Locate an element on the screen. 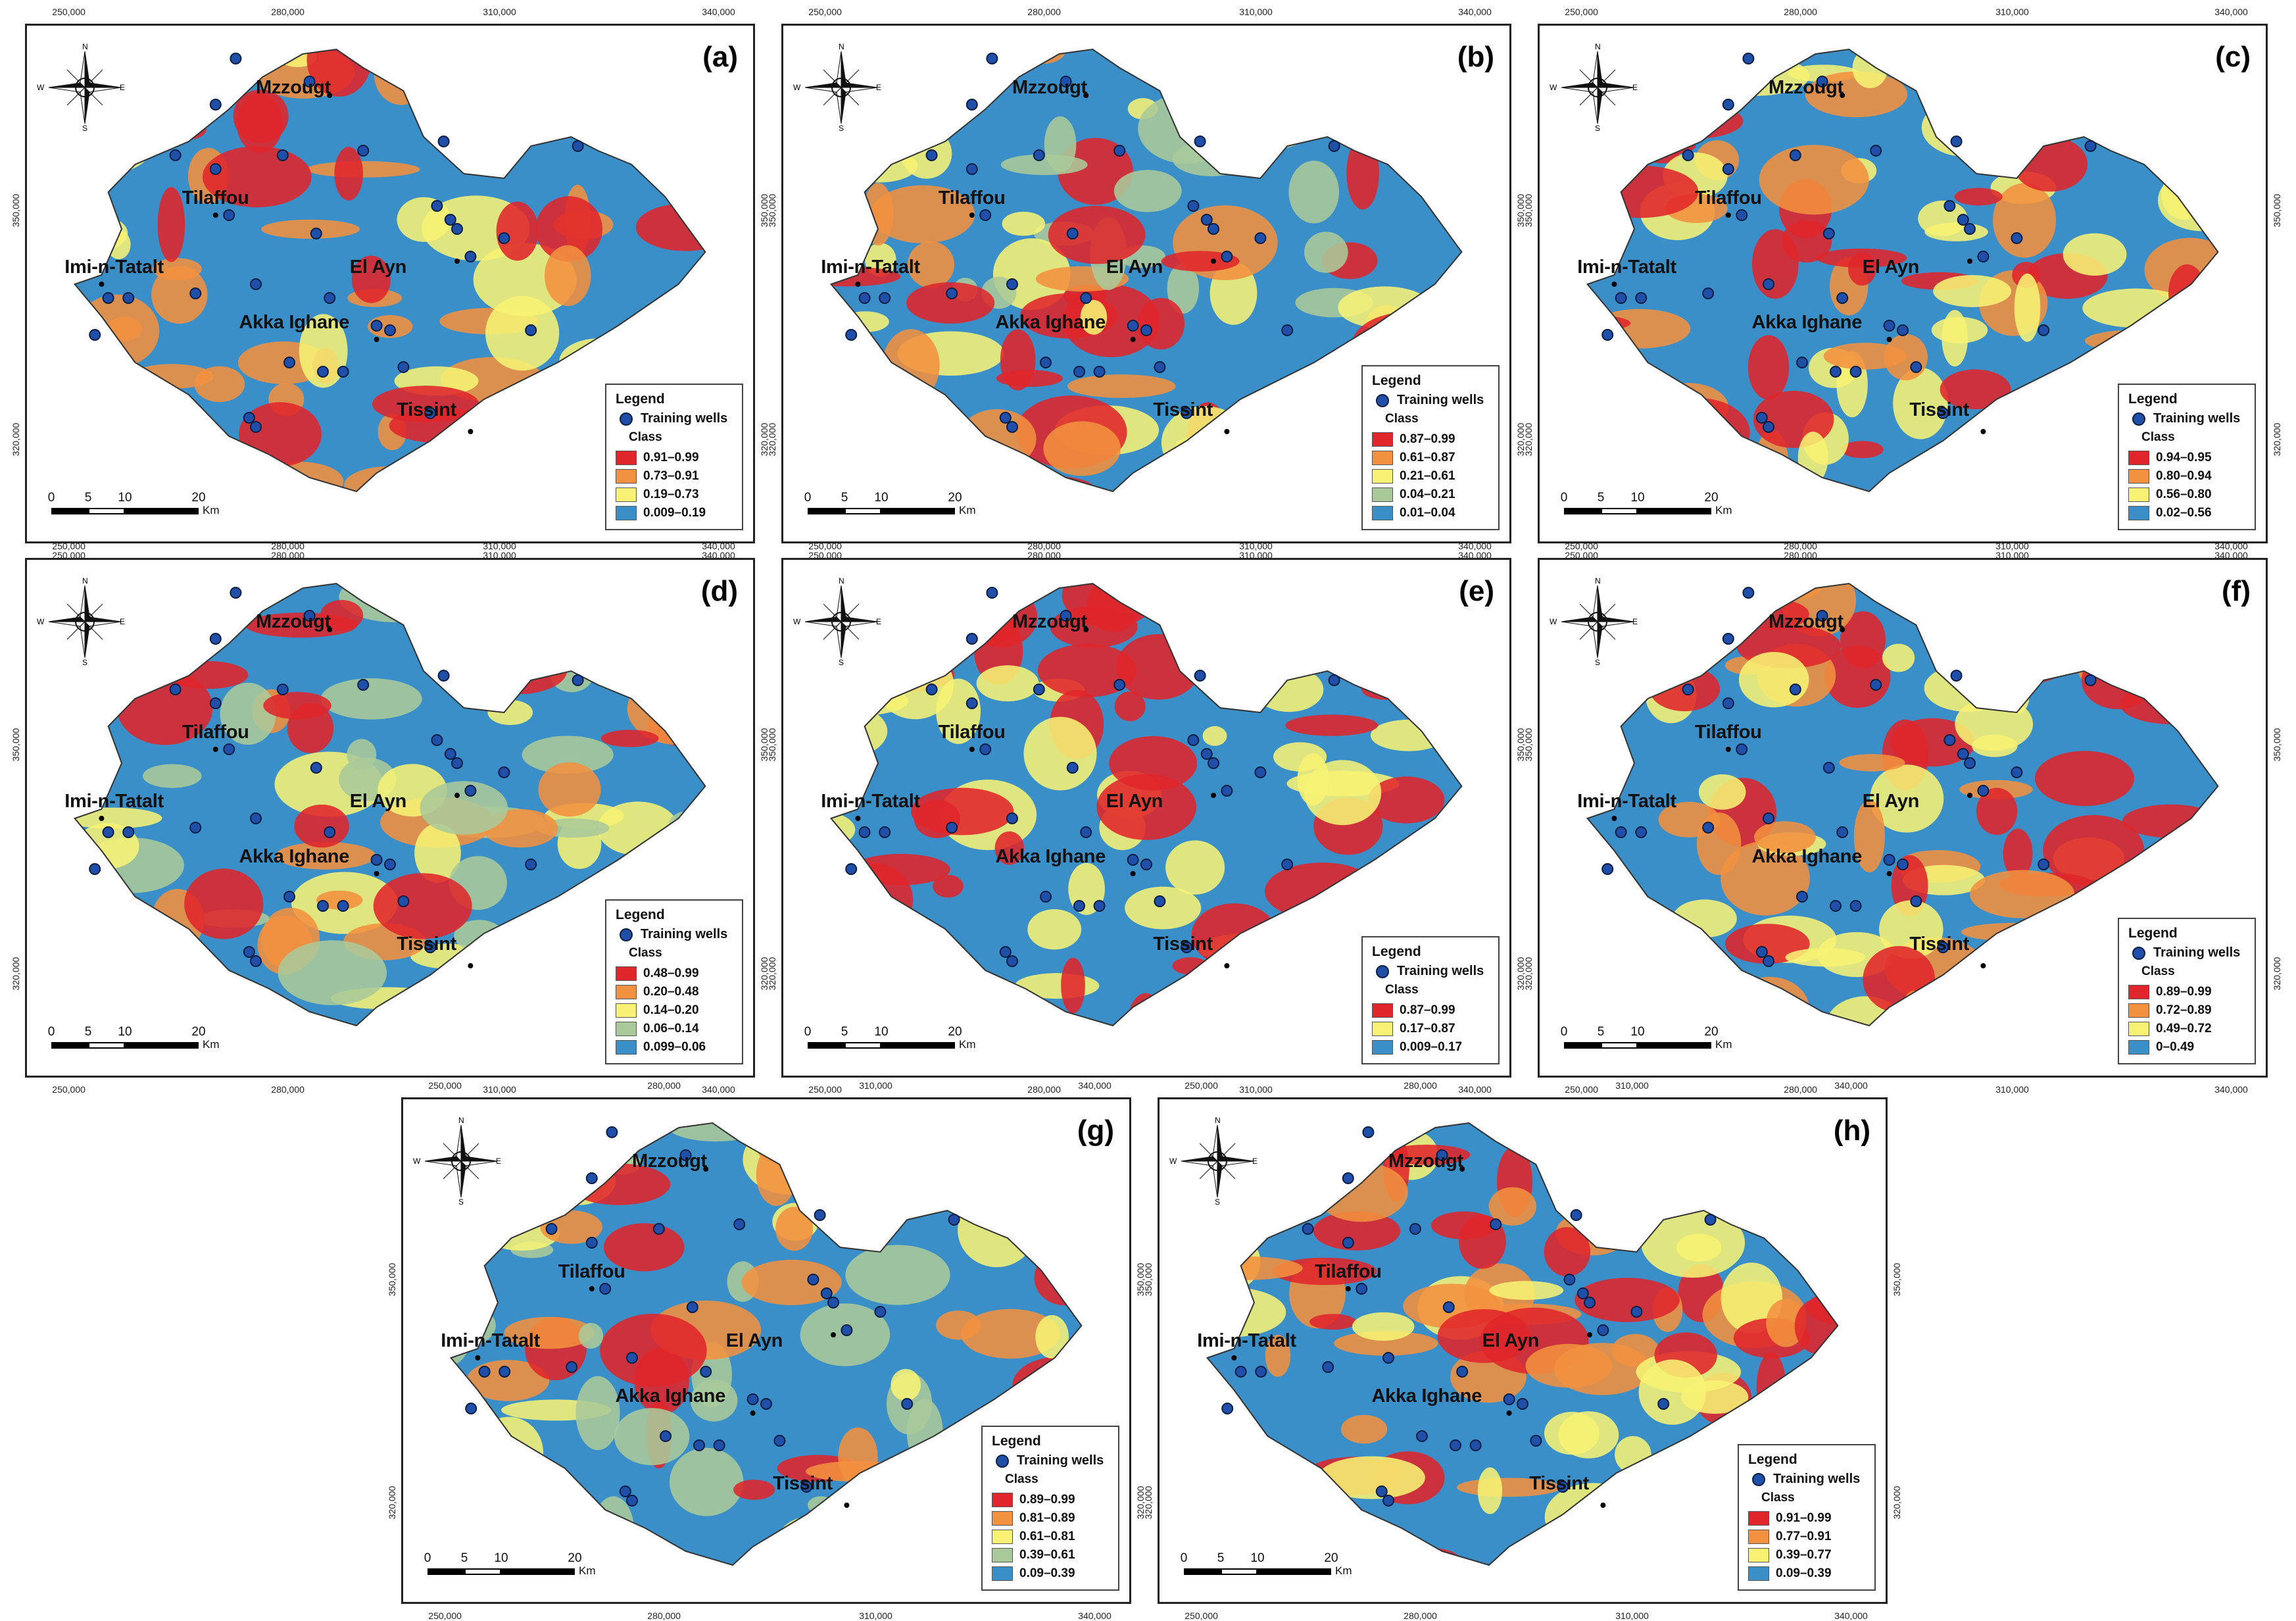 The image size is (2296, 1621). compass-n-label: N is located at coordinates (85, 46).